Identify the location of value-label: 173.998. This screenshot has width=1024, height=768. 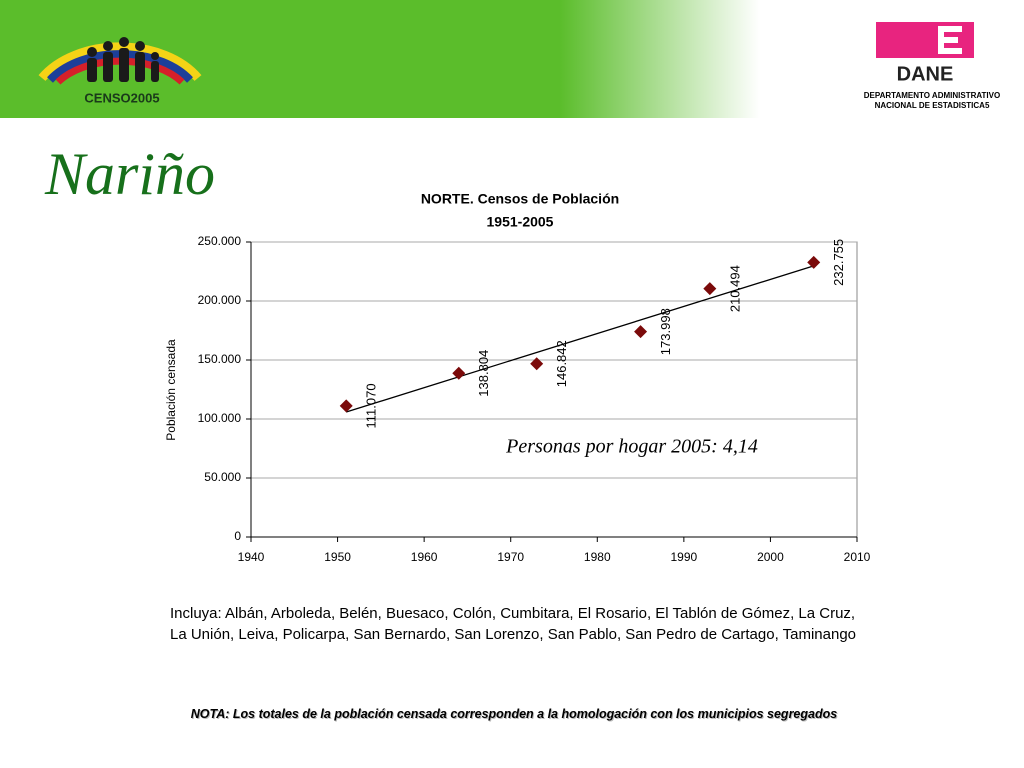
(665, 331).